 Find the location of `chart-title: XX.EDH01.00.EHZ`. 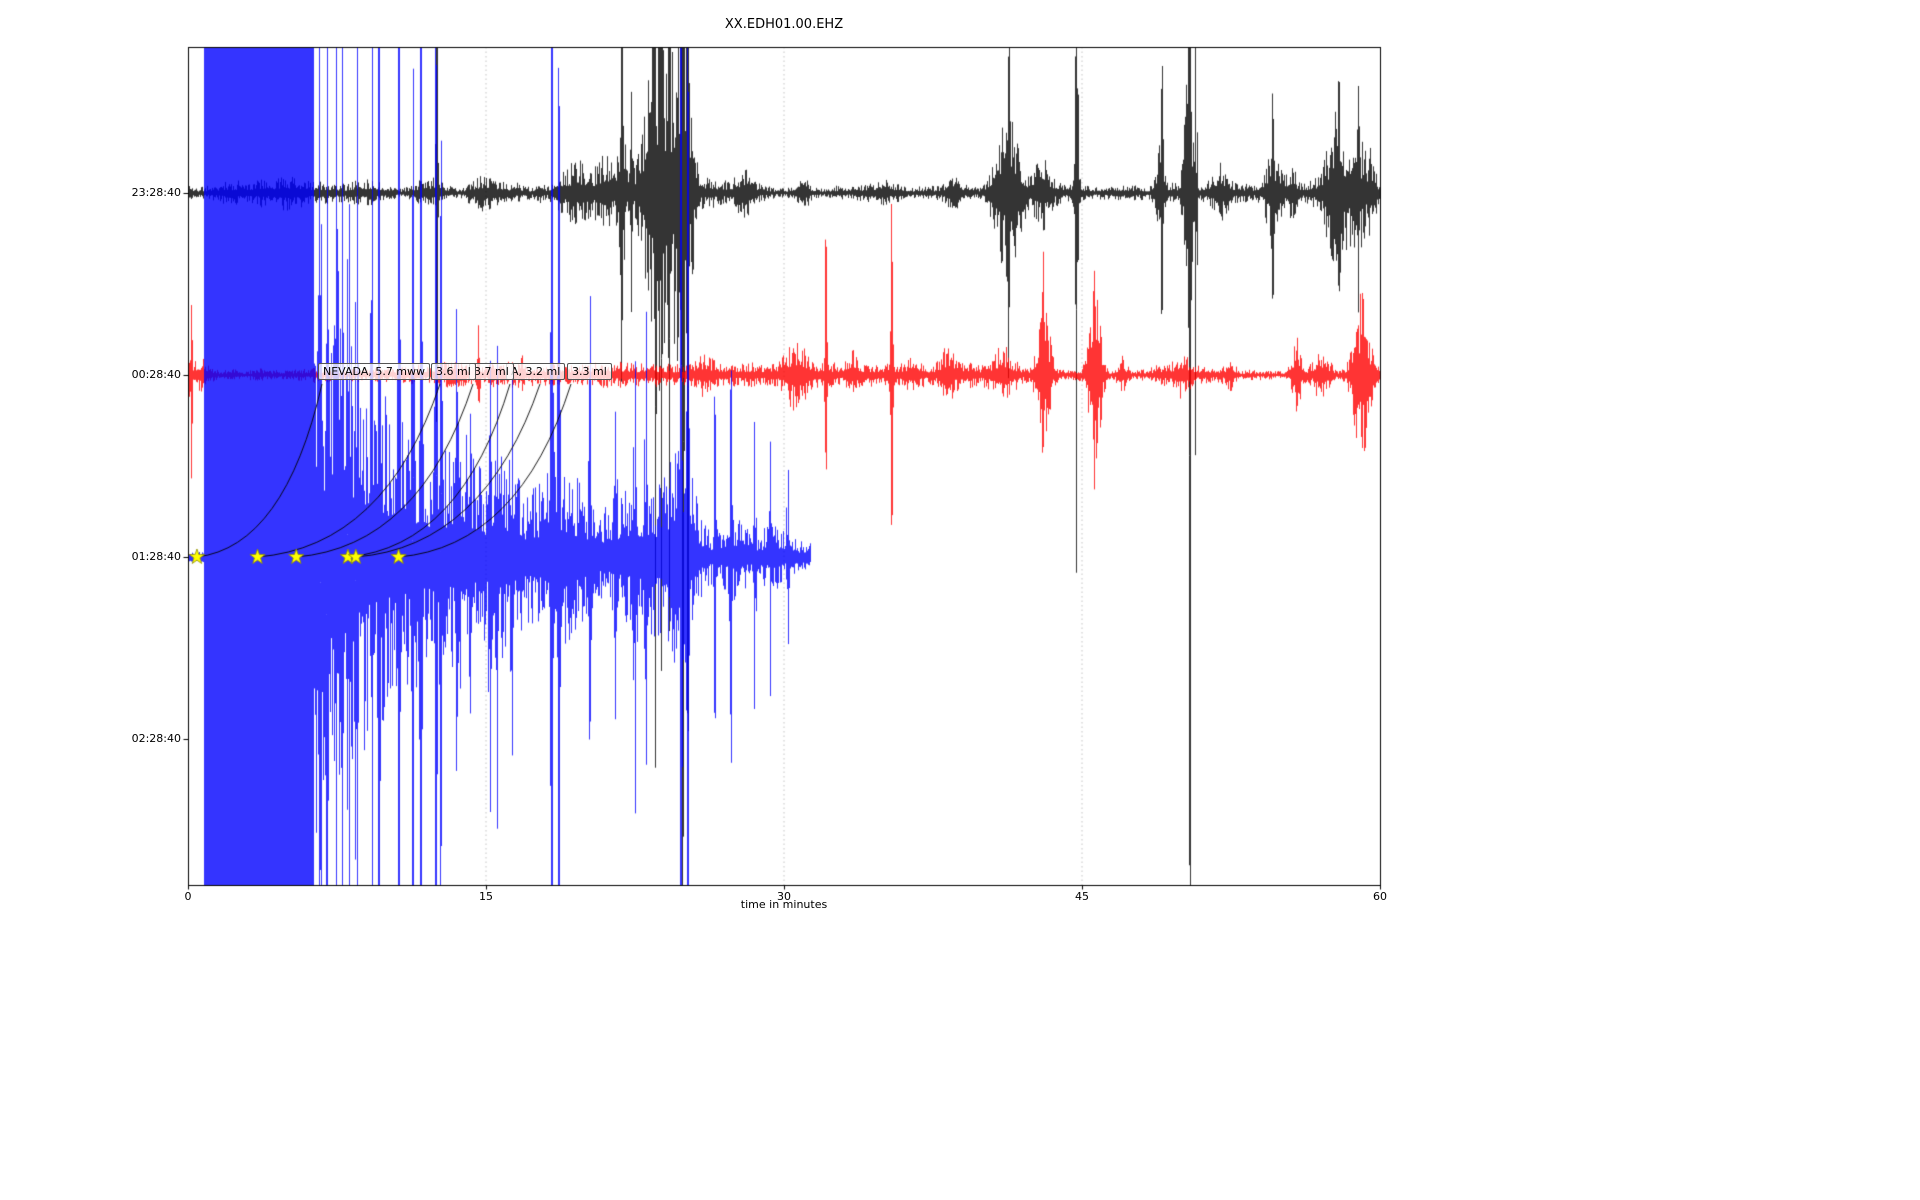

chart-title: XX.EDH01.00.EHZ is located at coordinates (784, 24).